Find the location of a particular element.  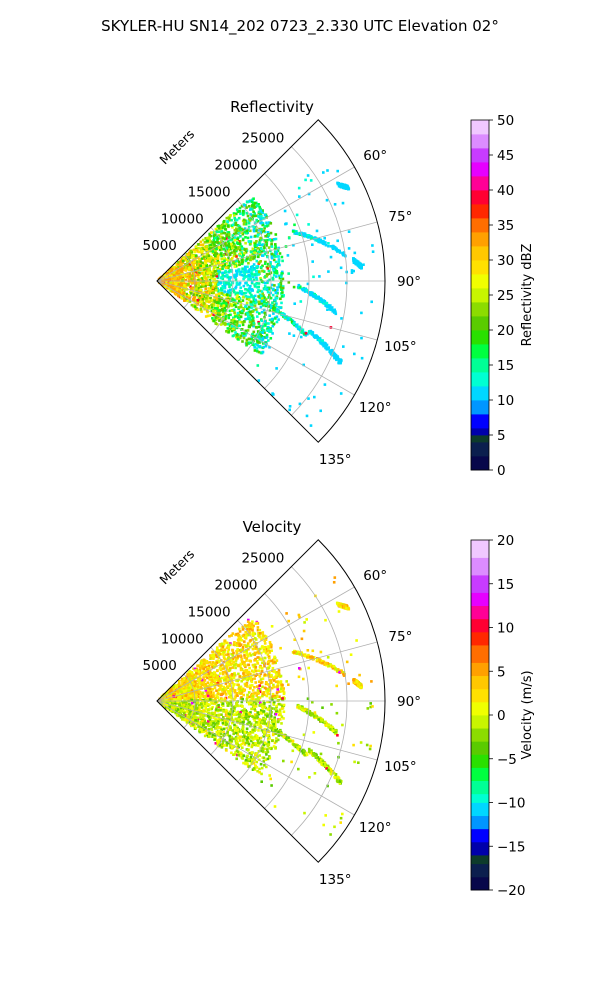

velocity-range-label: Meters is located at coordinates (176, 566).